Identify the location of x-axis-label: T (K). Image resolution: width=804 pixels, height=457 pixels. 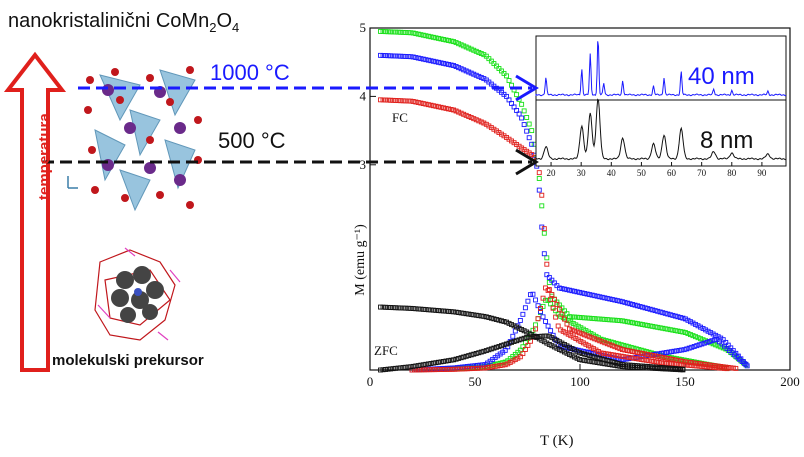
(556, 441).